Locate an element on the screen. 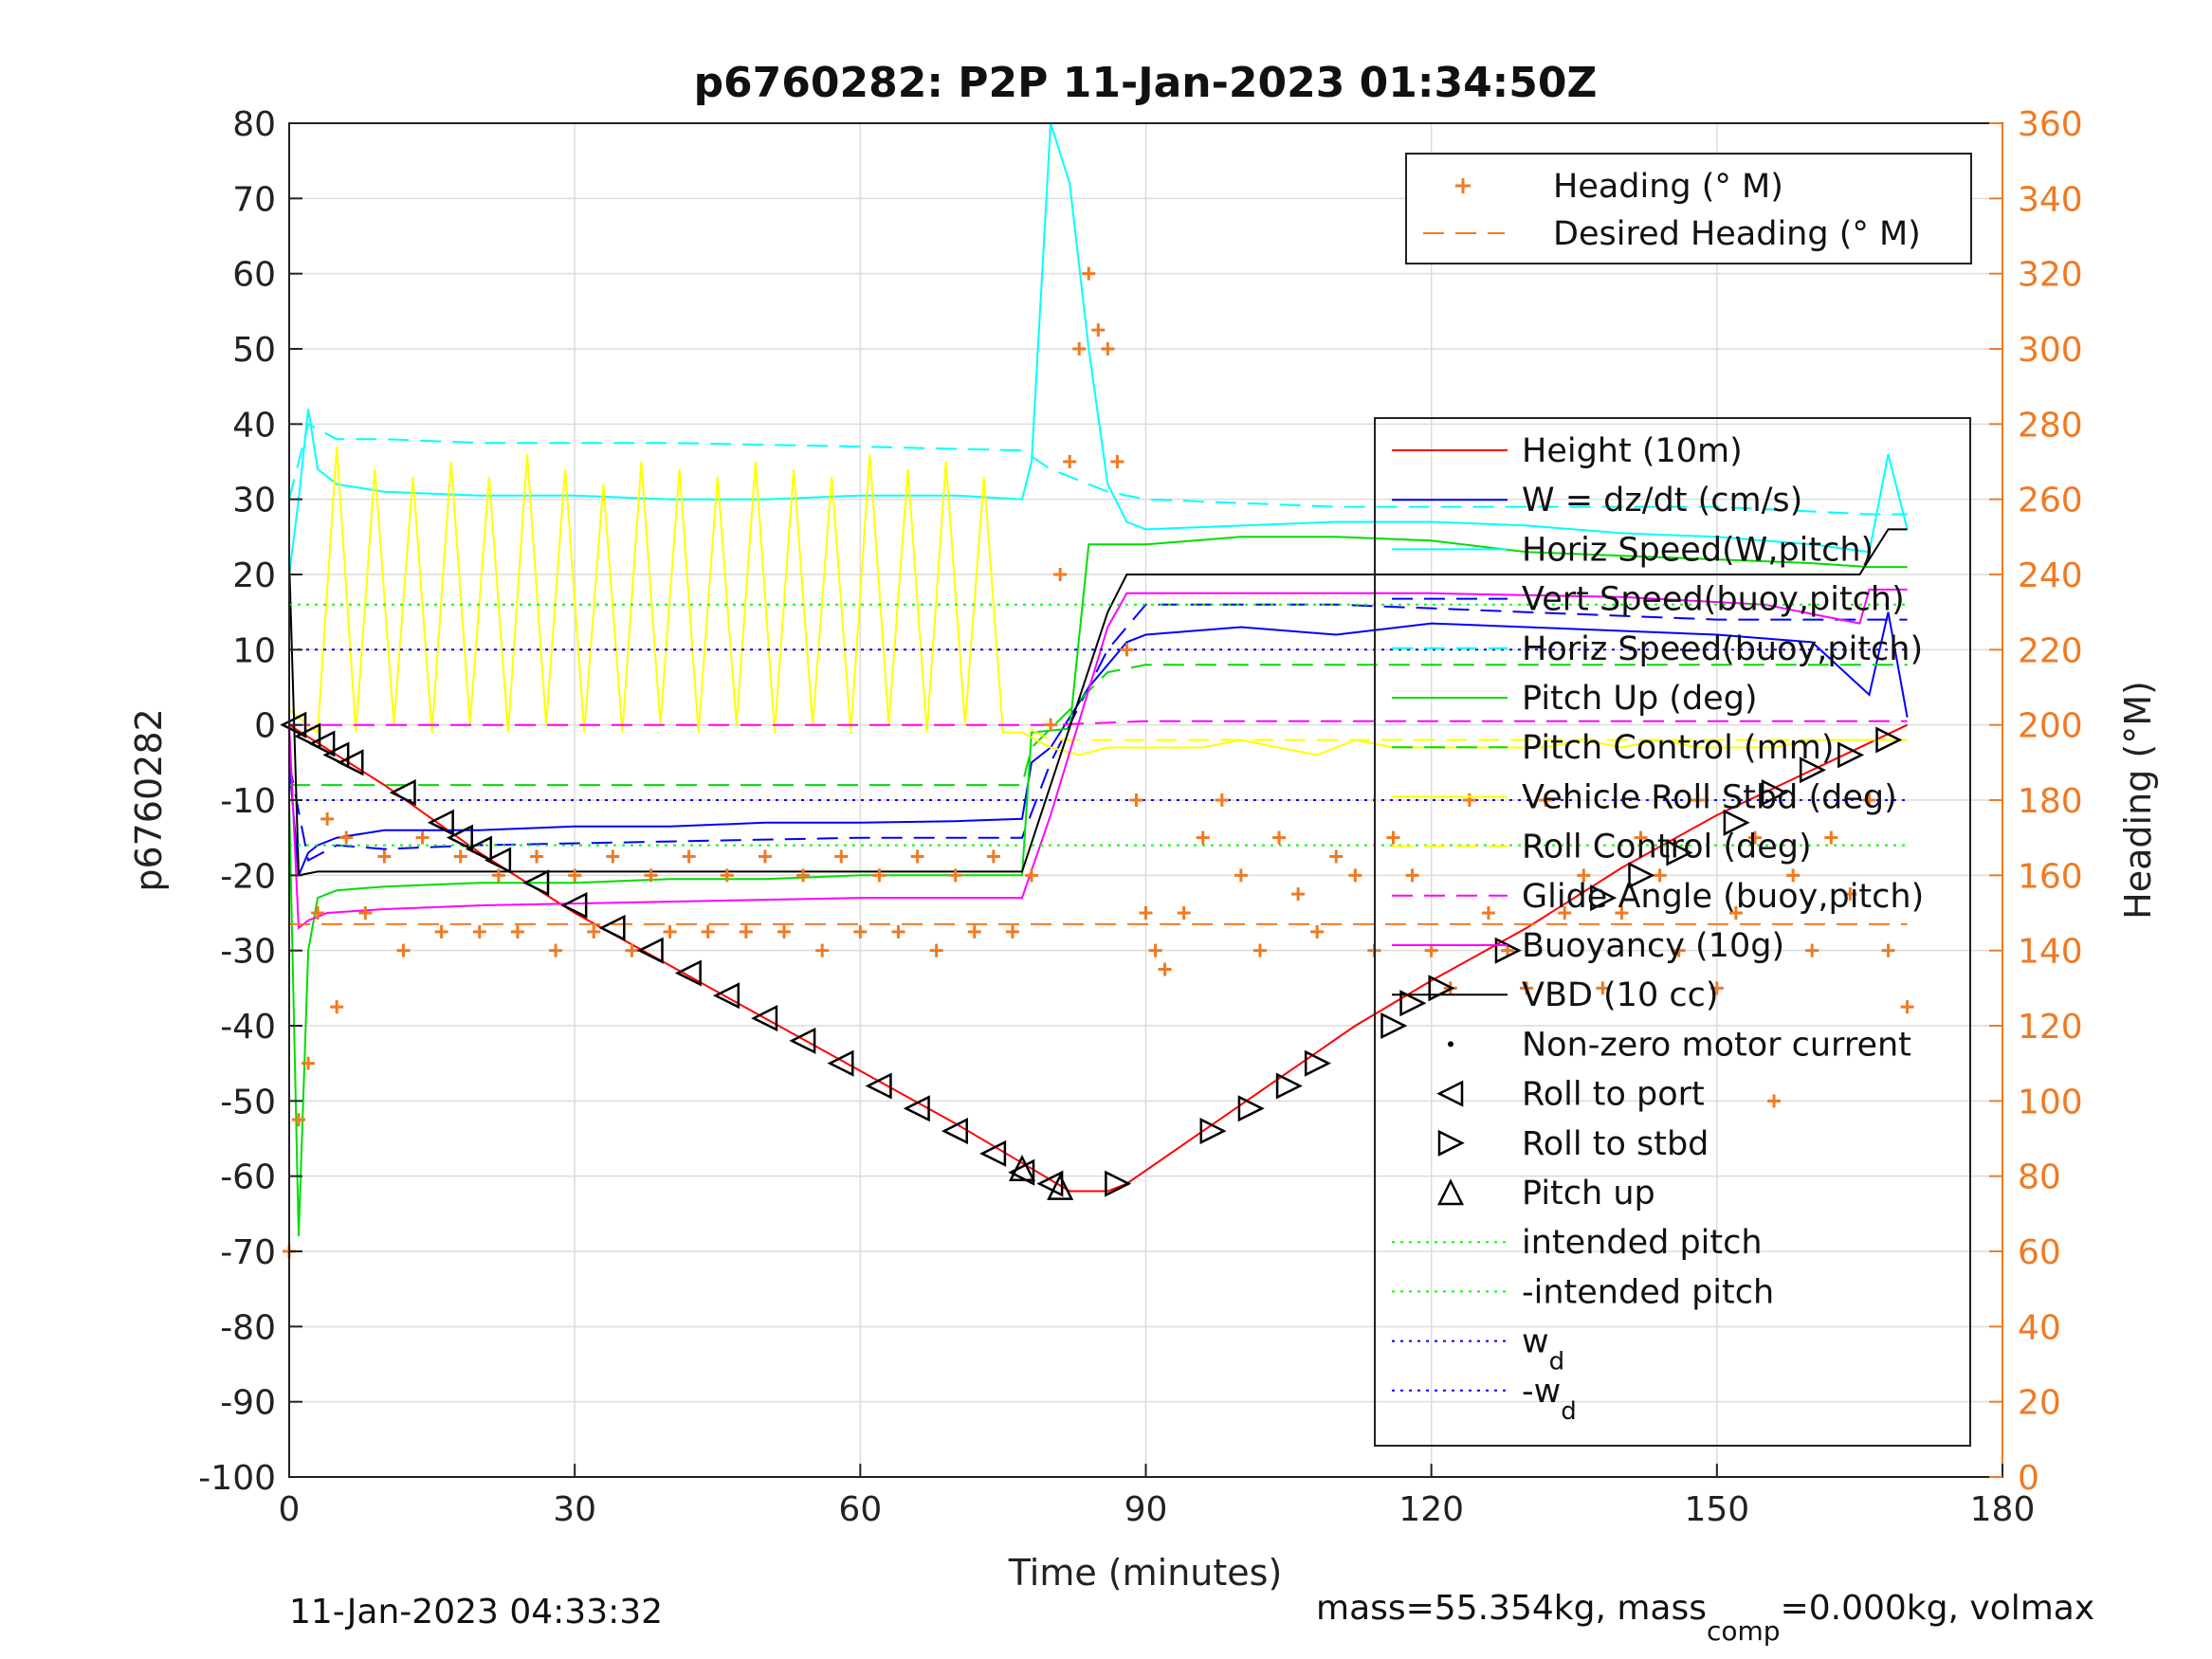 The width and height of the screenshot is (2212, 1659). y-tick-label-right: 140 is located at coordinates (2050, 952).